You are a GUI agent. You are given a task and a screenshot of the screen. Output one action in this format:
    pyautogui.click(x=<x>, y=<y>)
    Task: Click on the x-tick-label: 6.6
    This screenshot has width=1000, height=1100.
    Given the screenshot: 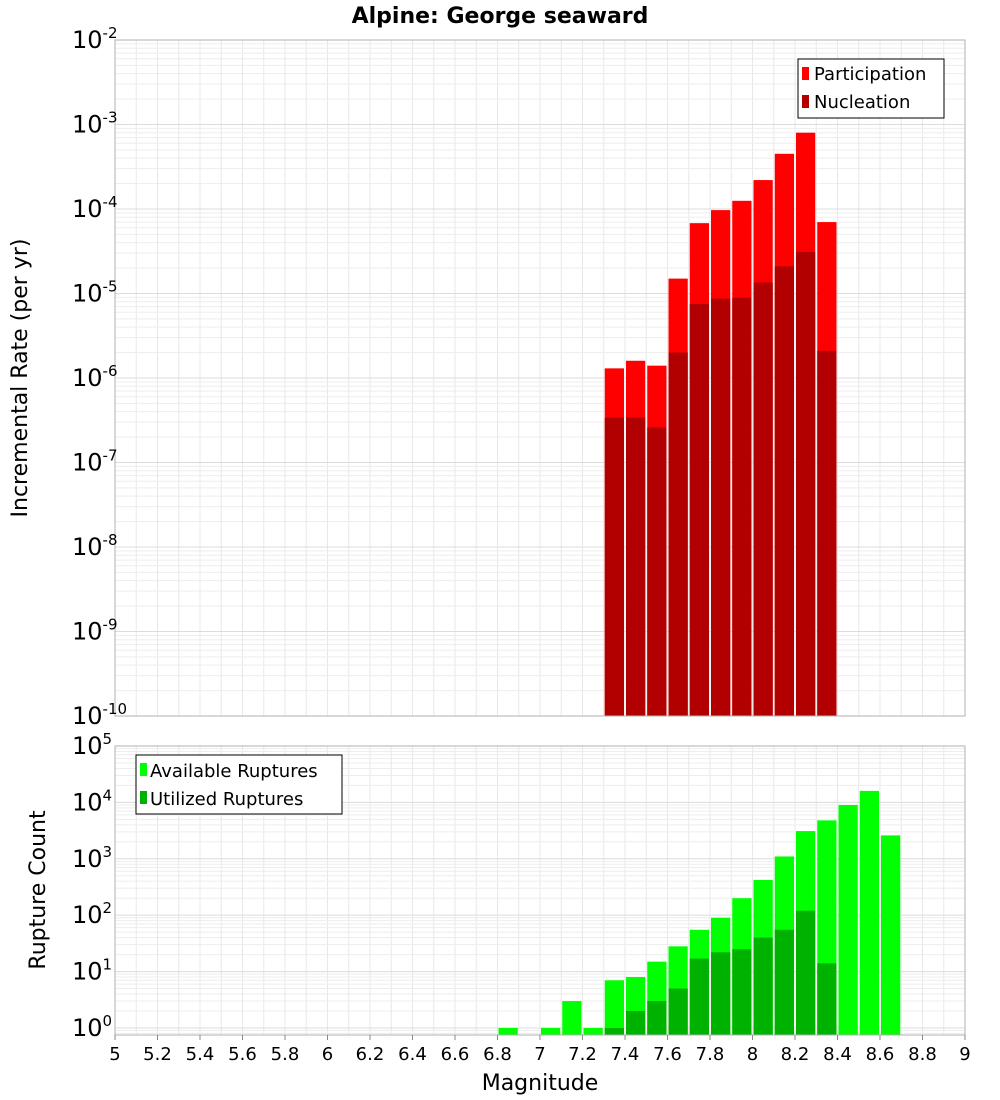 What is the action you would take?
    pyautogui.click(x=455, y=1054)
    